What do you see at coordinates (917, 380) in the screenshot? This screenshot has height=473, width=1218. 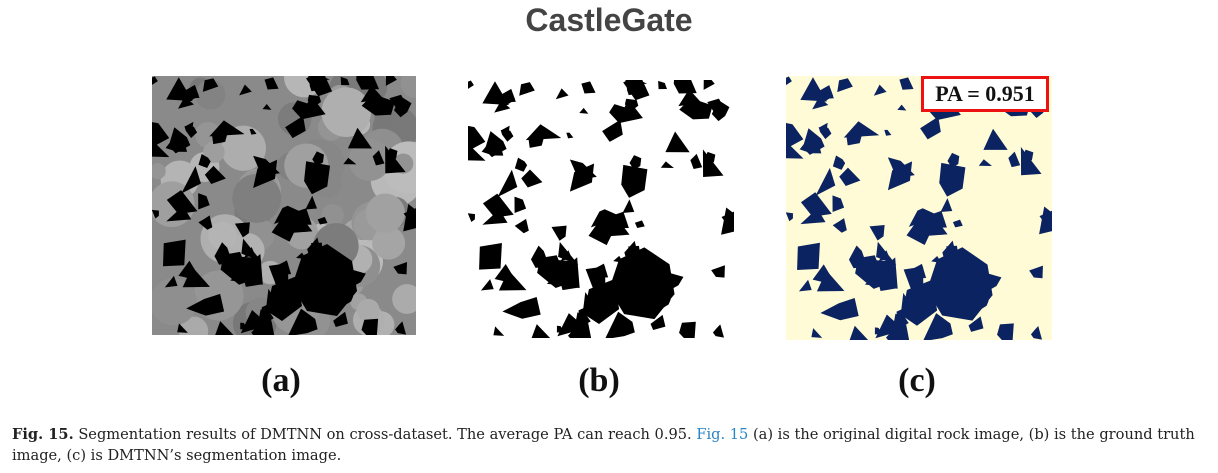 I see `panel-label-c: (c)` at bounding box center [917, 380].